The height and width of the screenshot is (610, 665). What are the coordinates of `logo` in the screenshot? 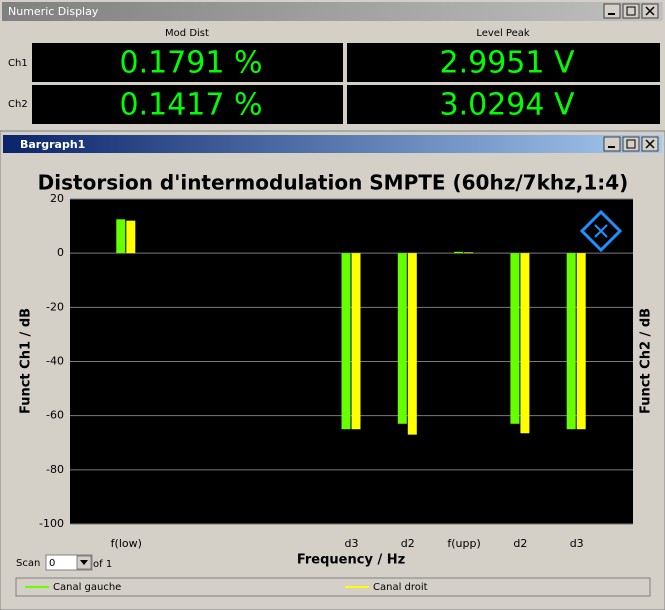 It's located at (601, 231).